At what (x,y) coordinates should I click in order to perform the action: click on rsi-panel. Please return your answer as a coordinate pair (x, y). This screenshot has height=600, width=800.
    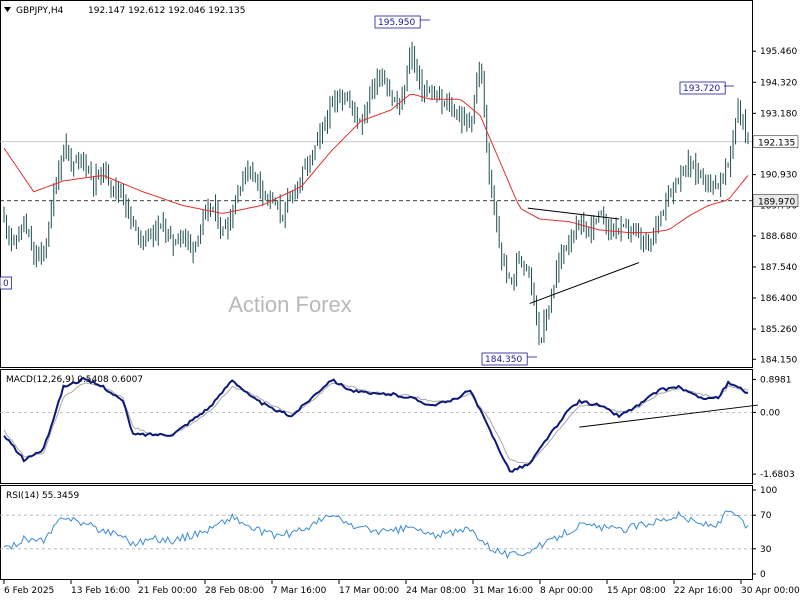
    Looking at the image, I should click on (376, 532).